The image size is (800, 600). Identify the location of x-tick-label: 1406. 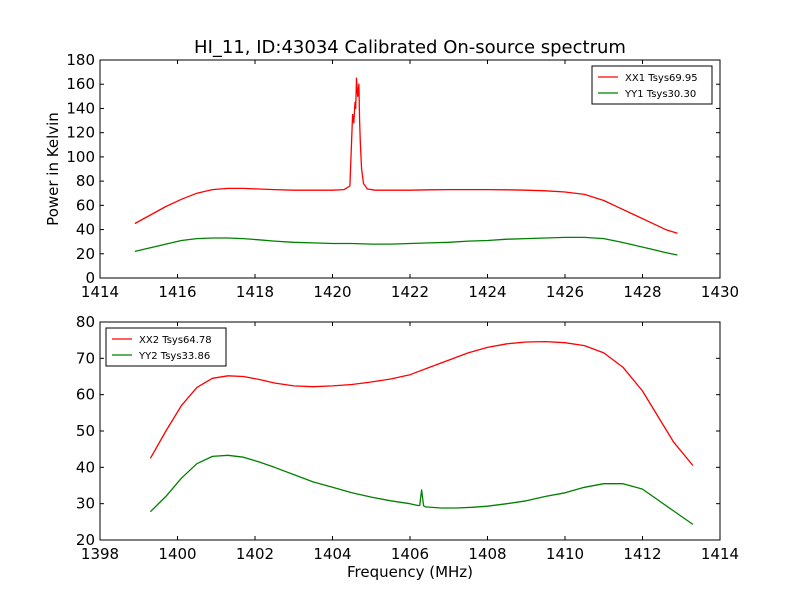
(410, 554).